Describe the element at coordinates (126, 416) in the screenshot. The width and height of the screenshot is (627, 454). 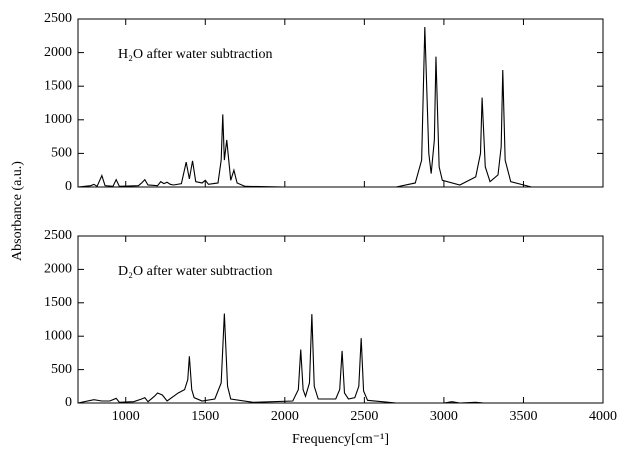
I see `x-tick-label: 1000` at that location.